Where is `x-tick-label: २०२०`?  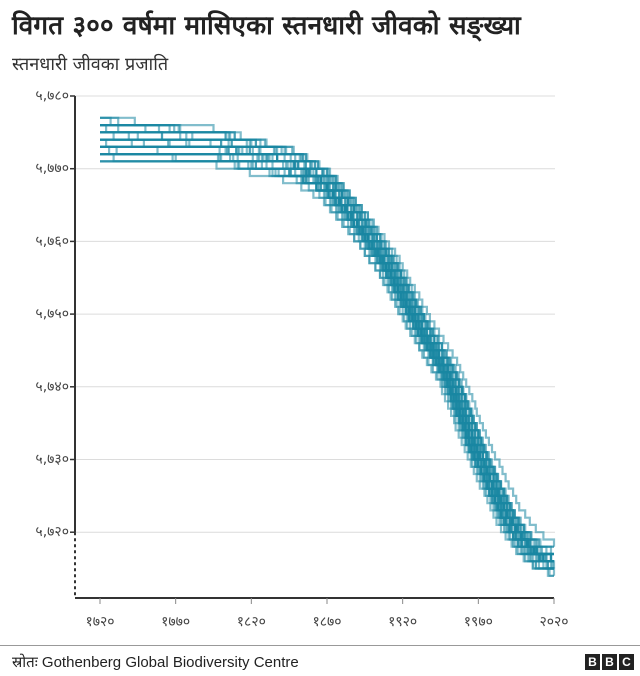
x-tick-label: २०२० is located at coordinates (553, 622).